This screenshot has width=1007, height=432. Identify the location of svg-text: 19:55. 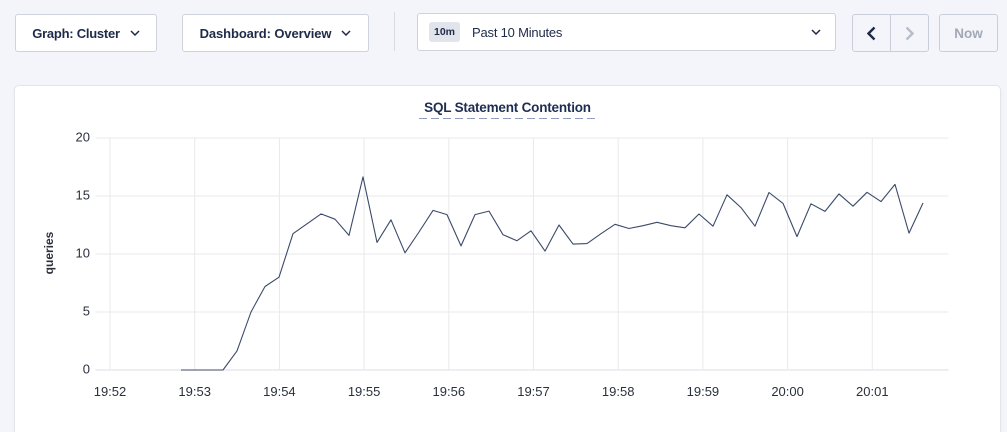
(364, 391).